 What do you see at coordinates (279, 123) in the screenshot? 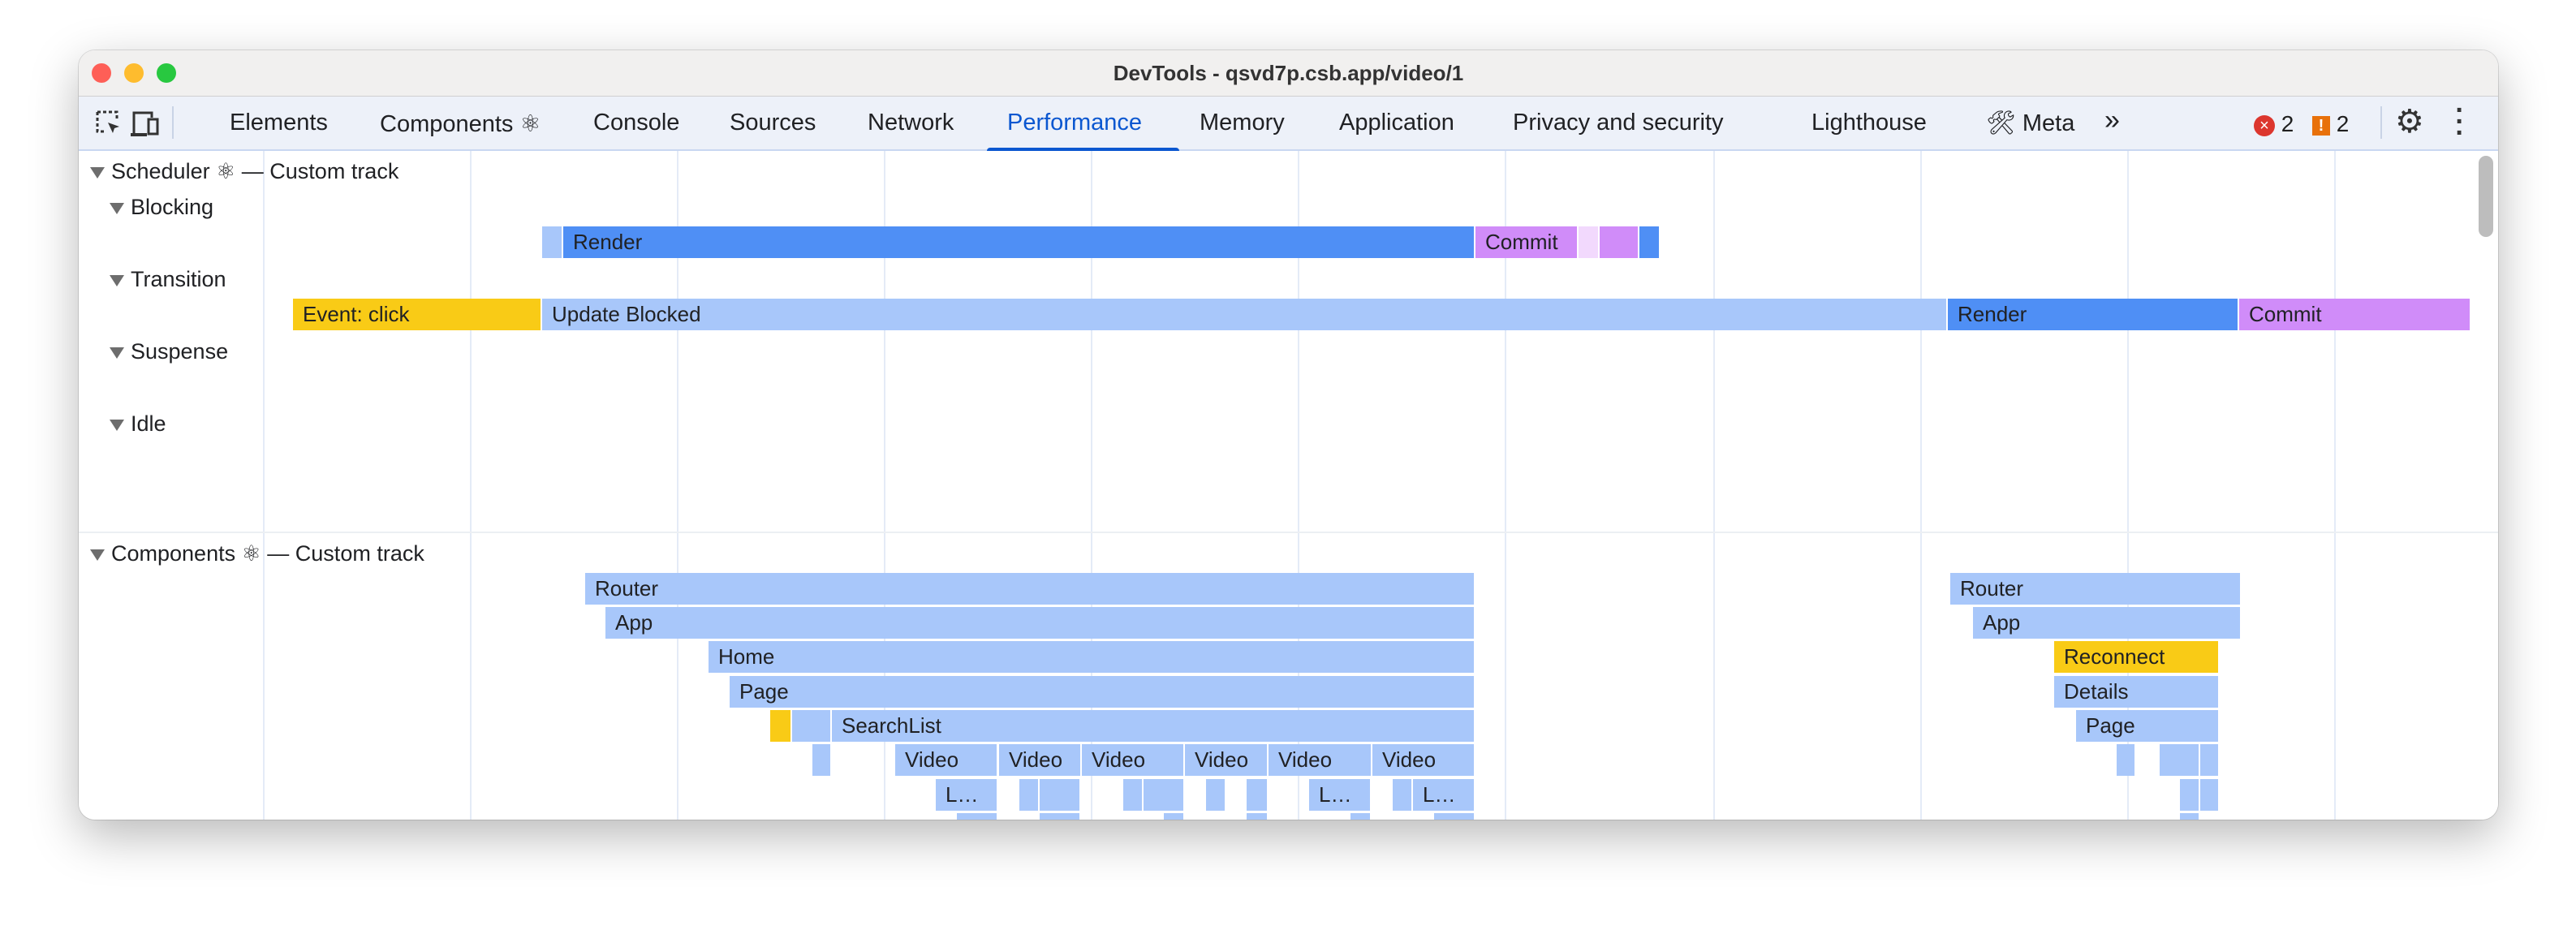
I see `tab-elements: Elements` at bounding box center [279, 123].